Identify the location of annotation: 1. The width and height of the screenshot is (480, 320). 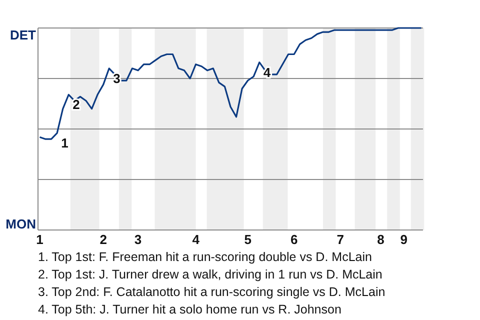
(64, 143).